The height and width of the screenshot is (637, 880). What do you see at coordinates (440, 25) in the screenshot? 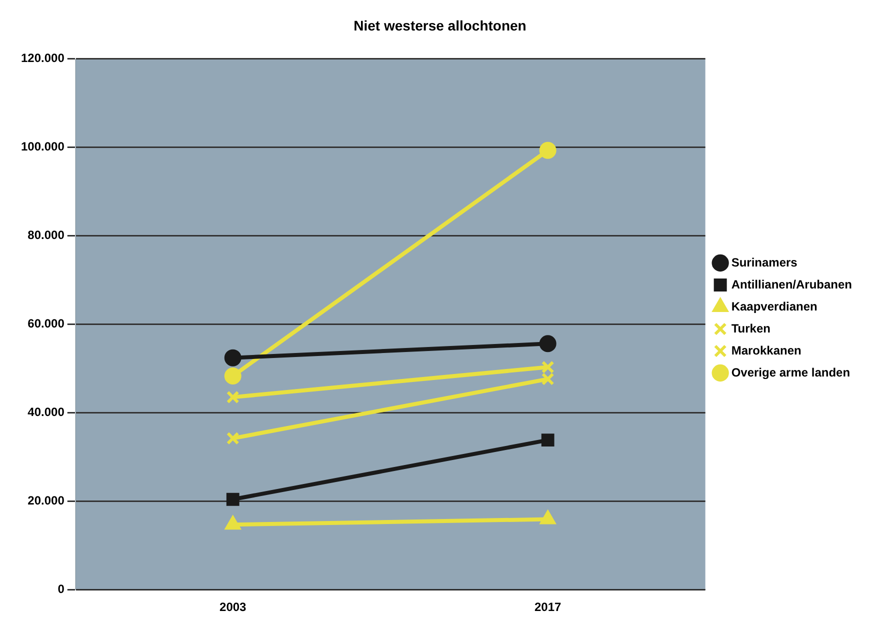
I see `chart-title: Niet westerse allochtonen` at bounding box center [440, 25].